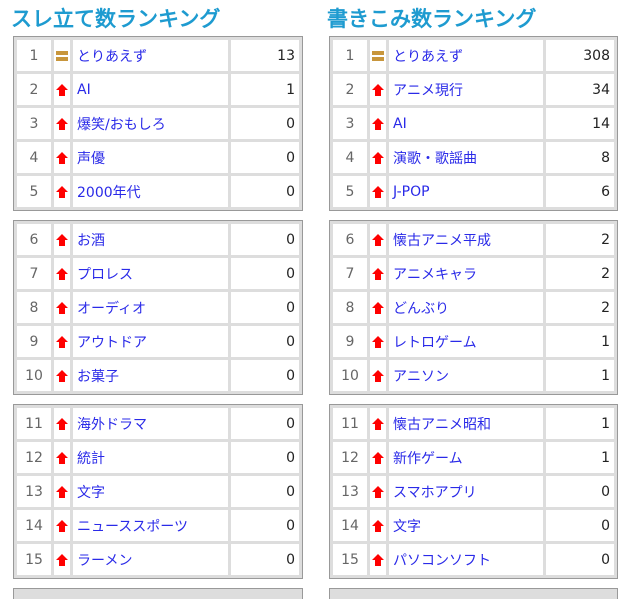 Image resolution: width=640 pixels, height=599 pixels. I want to click on board-link: ニューススポーツ, so click(150, 525).